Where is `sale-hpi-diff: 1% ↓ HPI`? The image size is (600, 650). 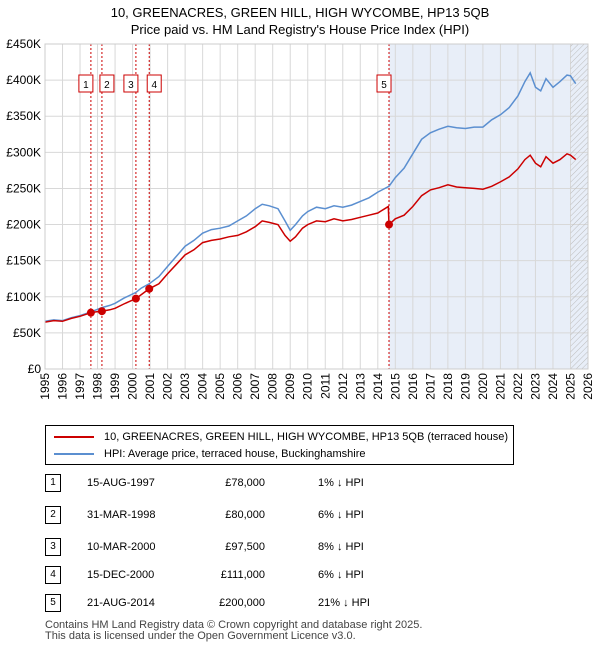 sale-hpi-diff: 1% ↓ HPI is located at coordinates (341, 483).